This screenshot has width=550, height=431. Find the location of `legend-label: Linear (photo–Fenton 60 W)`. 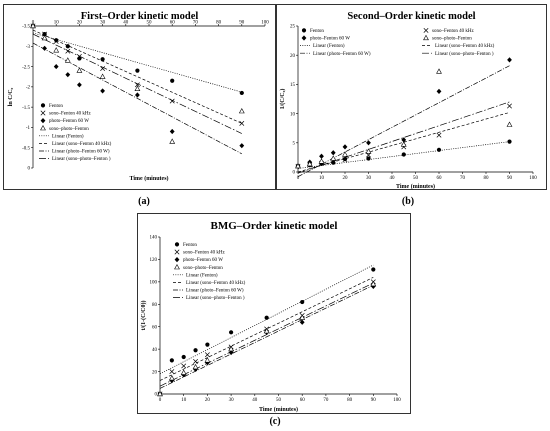

legend-label: Linear (photo–Fenton 60 W) is located at coordinates (81, 152).